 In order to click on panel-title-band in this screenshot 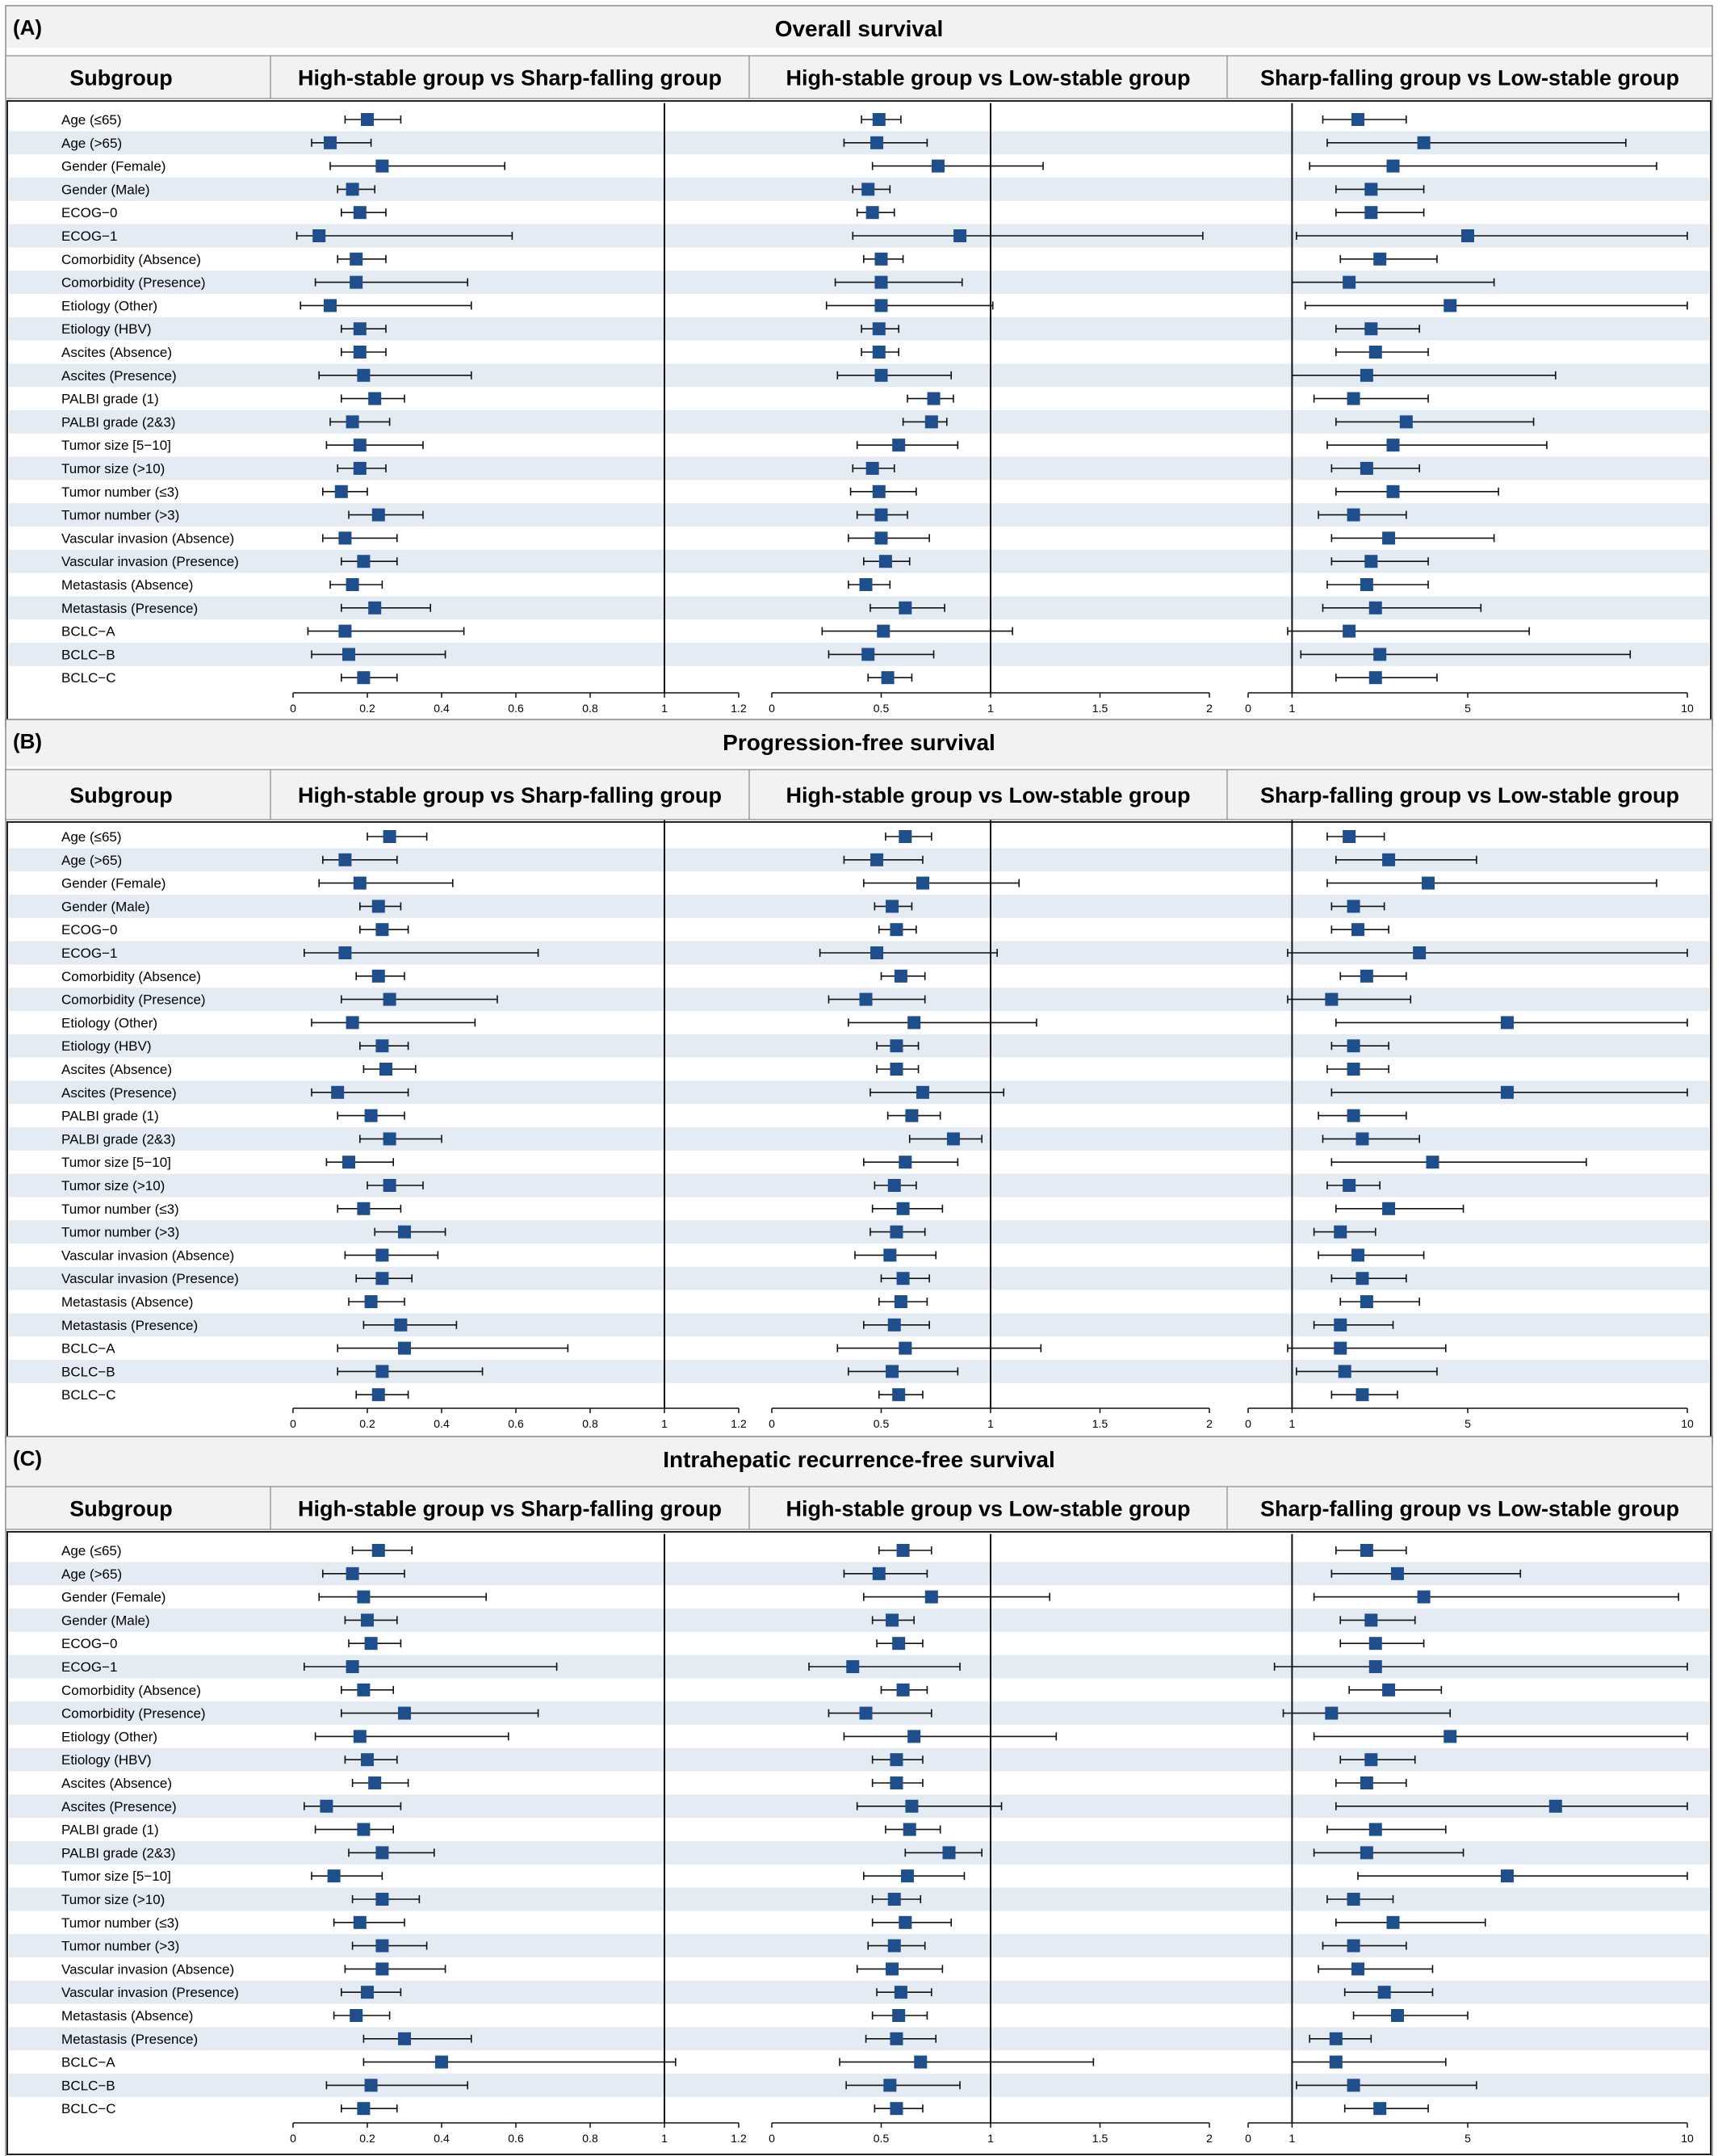, I will do `click(859, 1462)`.